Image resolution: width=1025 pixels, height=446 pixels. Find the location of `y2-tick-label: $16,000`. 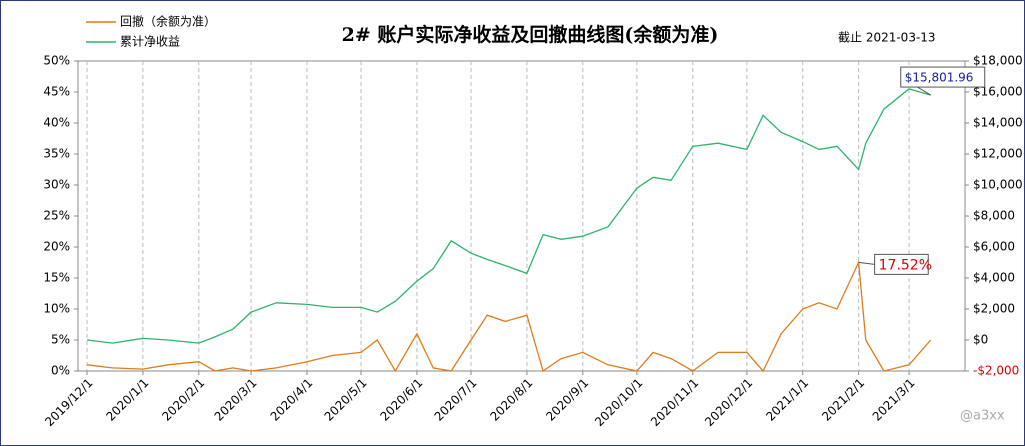

y2-tick-label: $16,000 is located at coordinates (998, 92).